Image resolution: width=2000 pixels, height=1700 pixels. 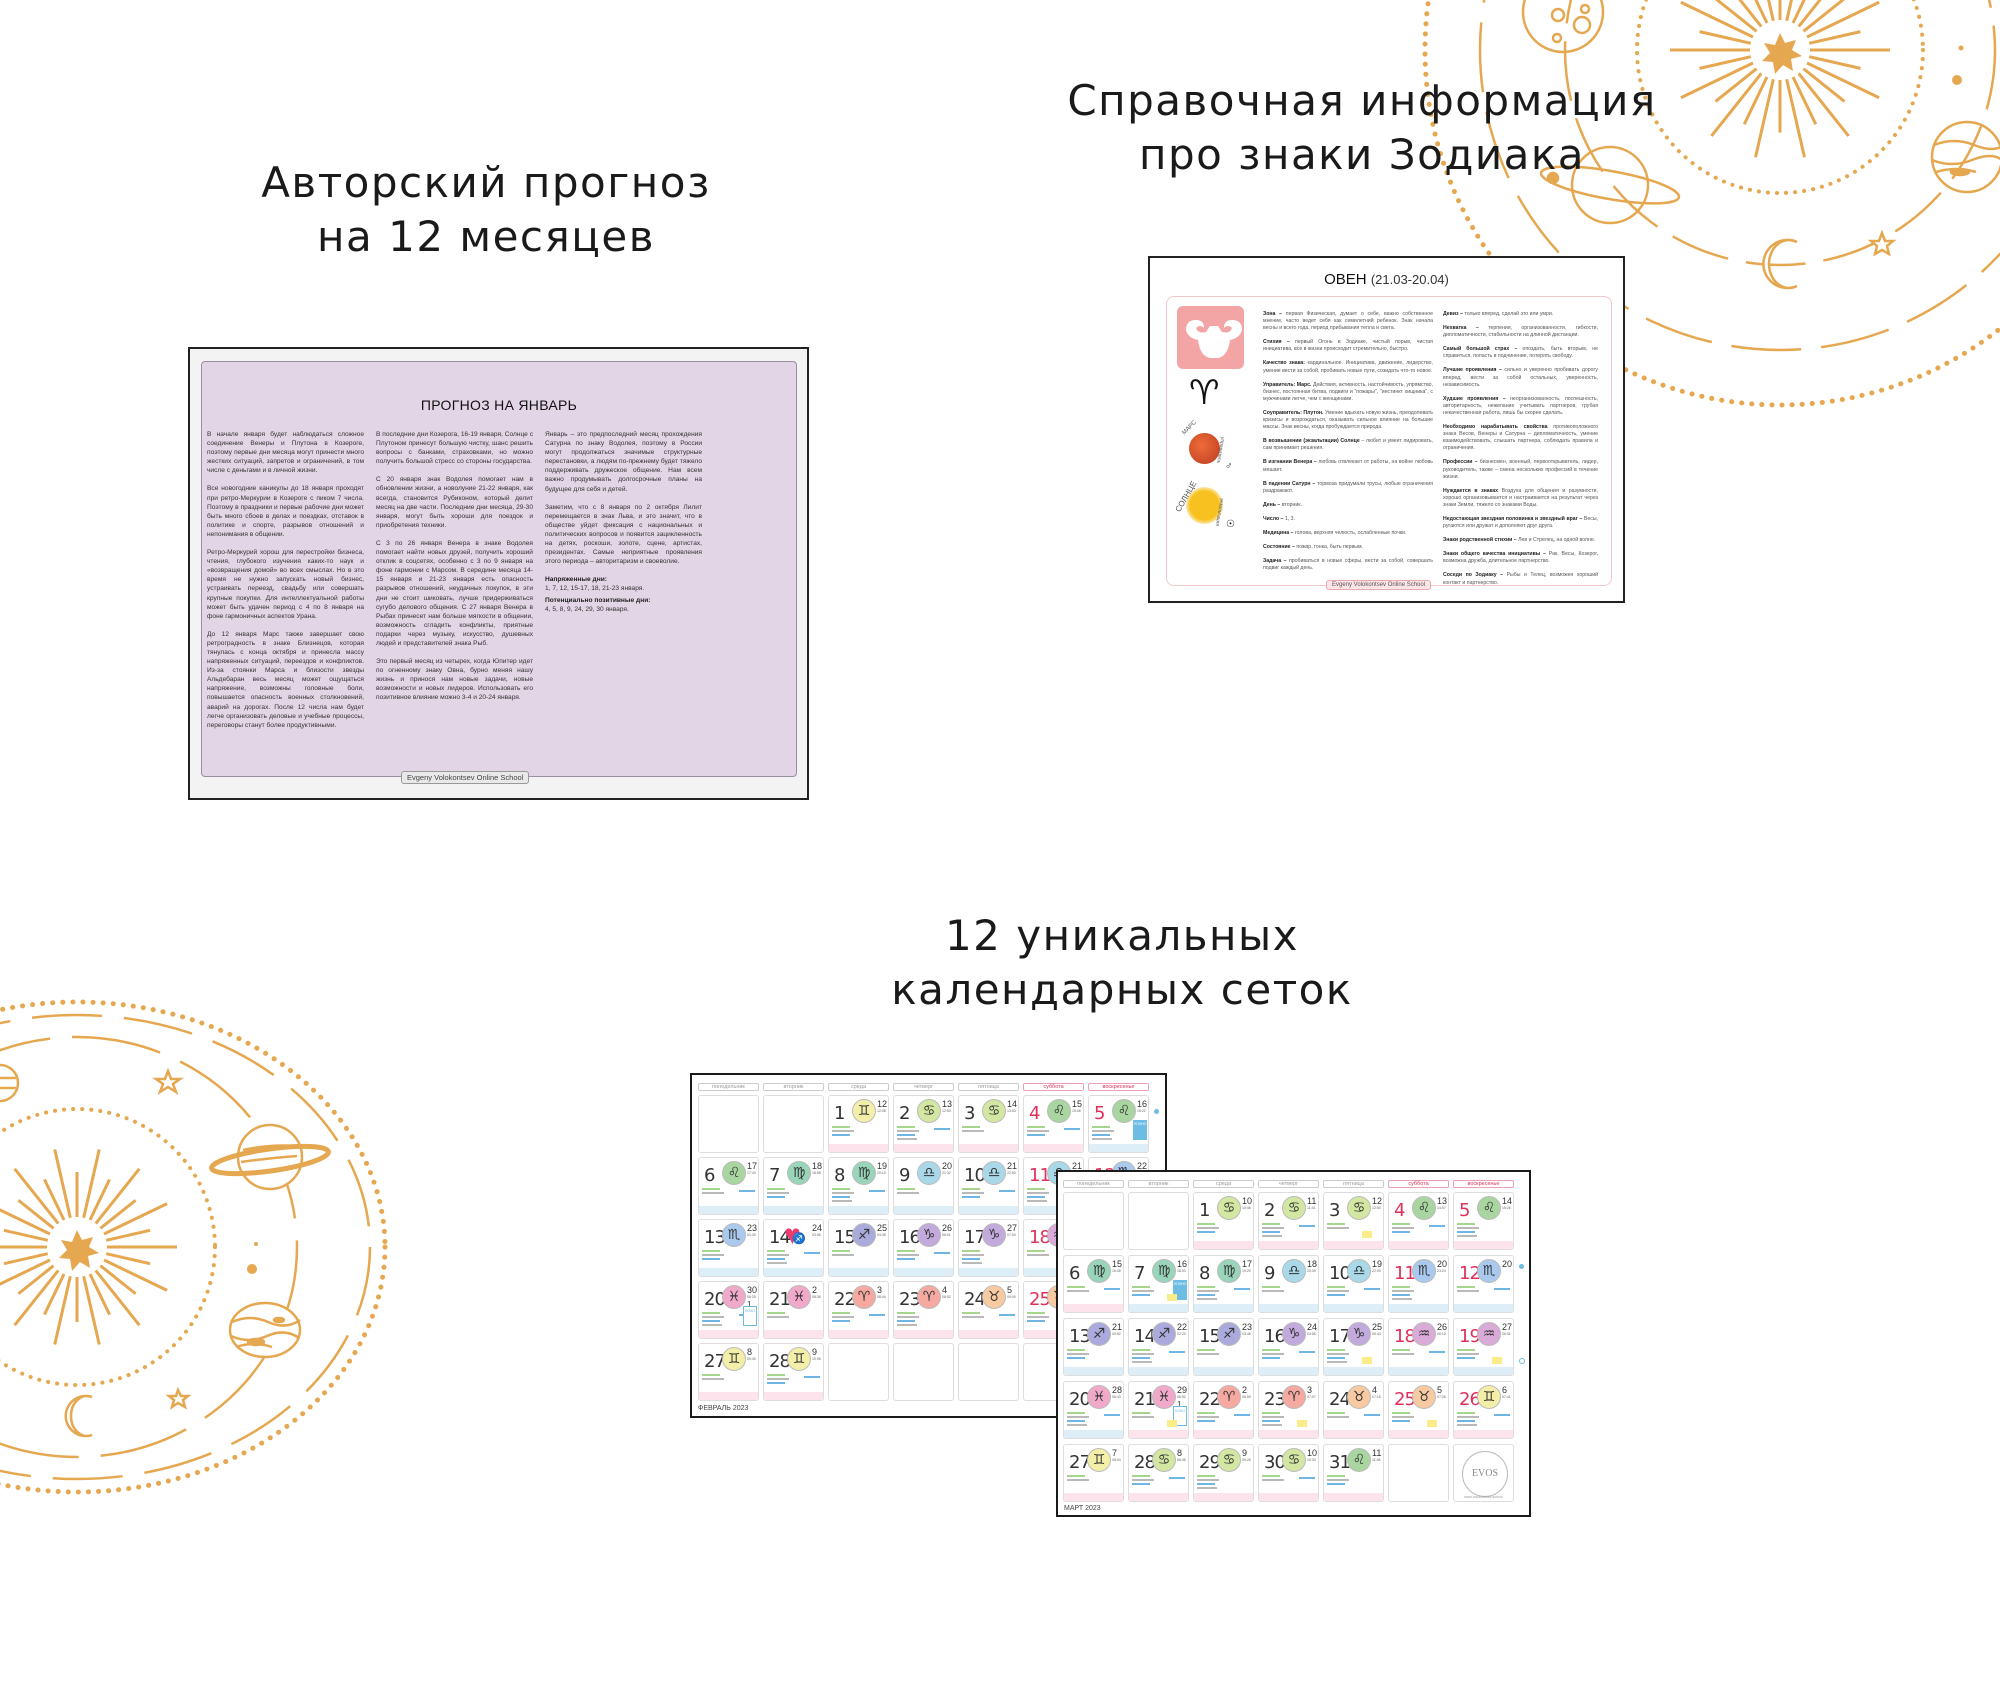 What do you see at coordinates (864, 1235) in the screenshot?
I see `zodiac-sign-icon: ♐` at bounding box center [864, 1235].